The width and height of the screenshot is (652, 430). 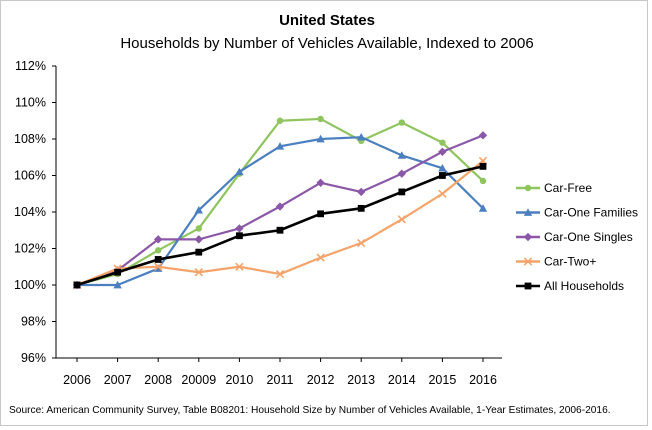 What do you see at coordinates (198, 380) in the screenshot?
I see `x-tick-label: 20009` at bounding box center [198, 380].